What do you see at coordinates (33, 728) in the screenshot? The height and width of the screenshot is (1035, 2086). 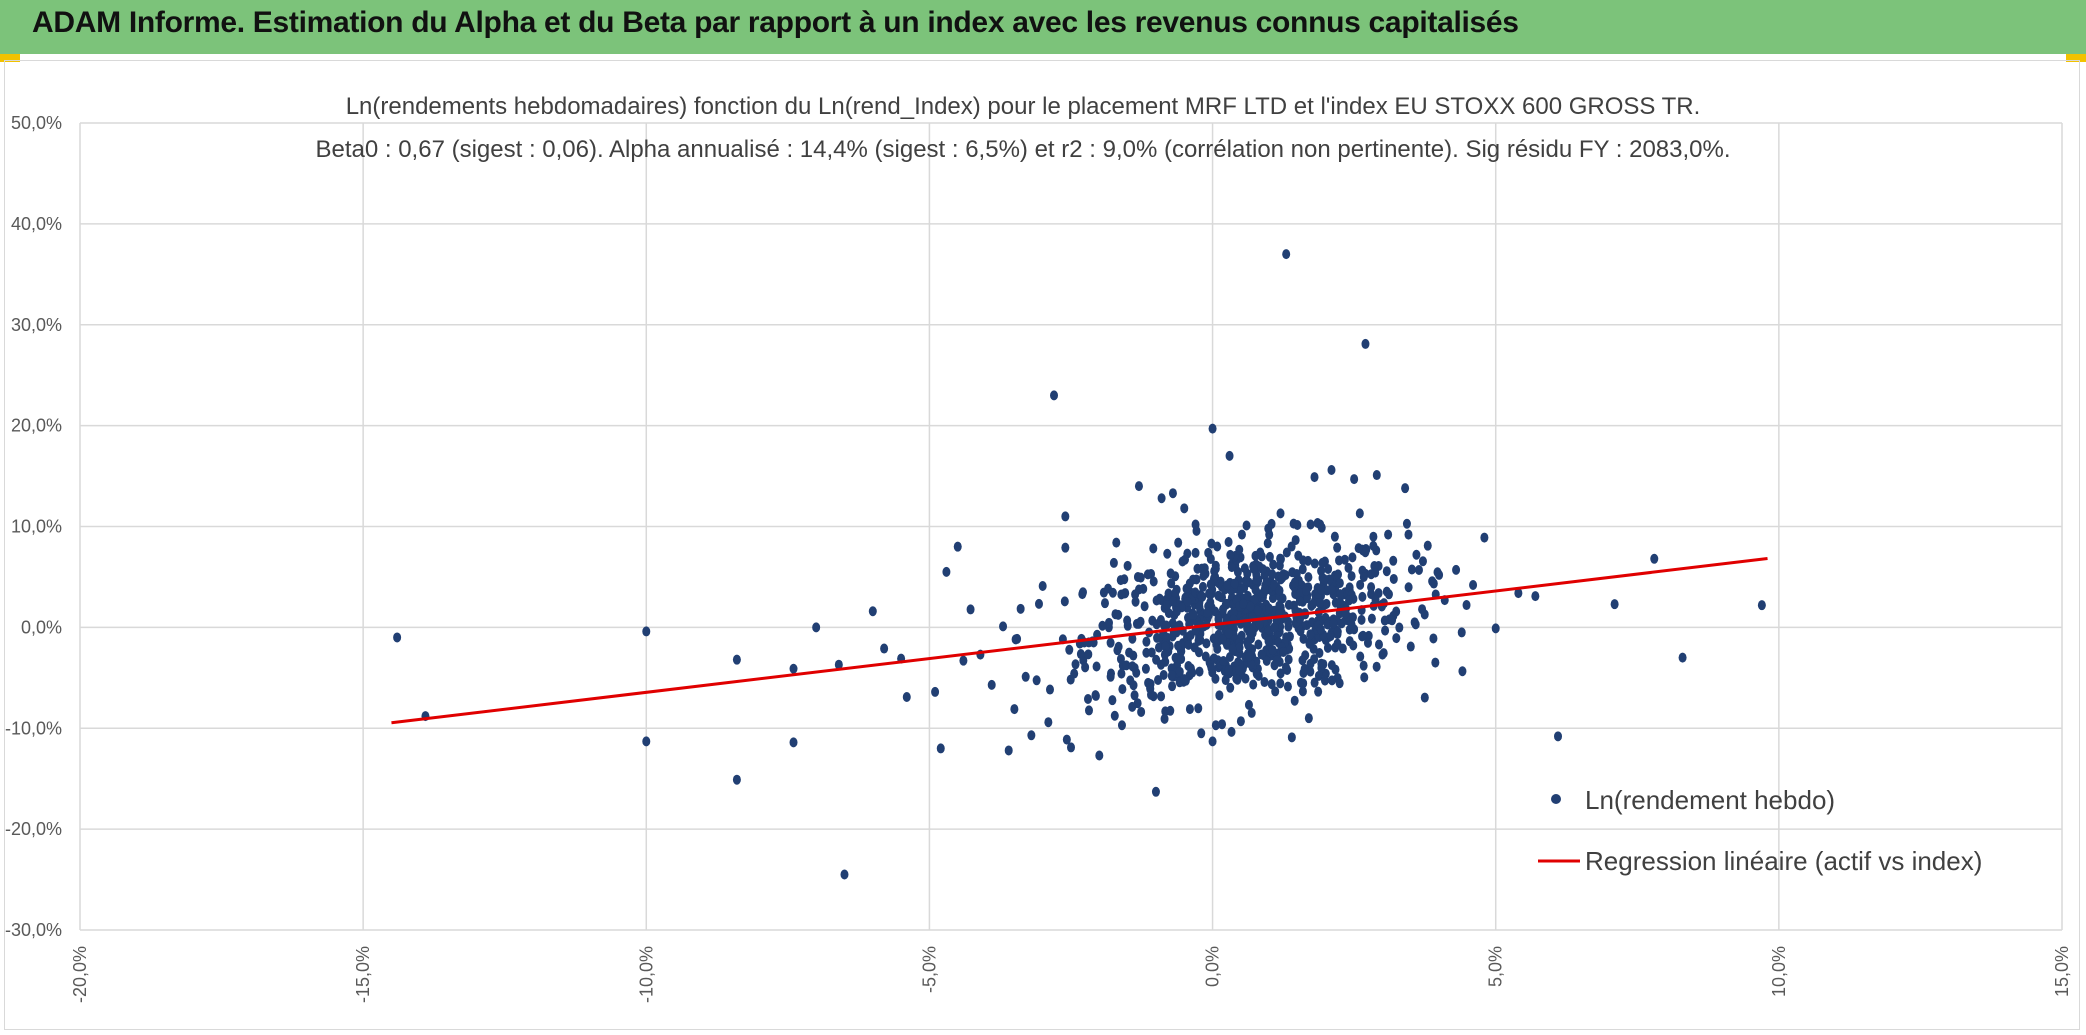 I see `y-tick-label: -10,0%` at bounding box center [33, 728].